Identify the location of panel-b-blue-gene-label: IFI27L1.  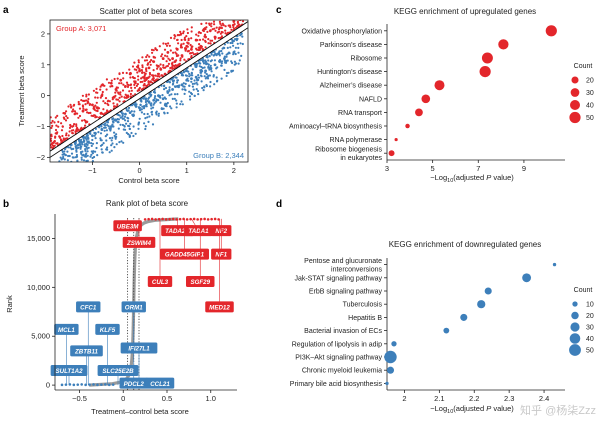
(139, 349).